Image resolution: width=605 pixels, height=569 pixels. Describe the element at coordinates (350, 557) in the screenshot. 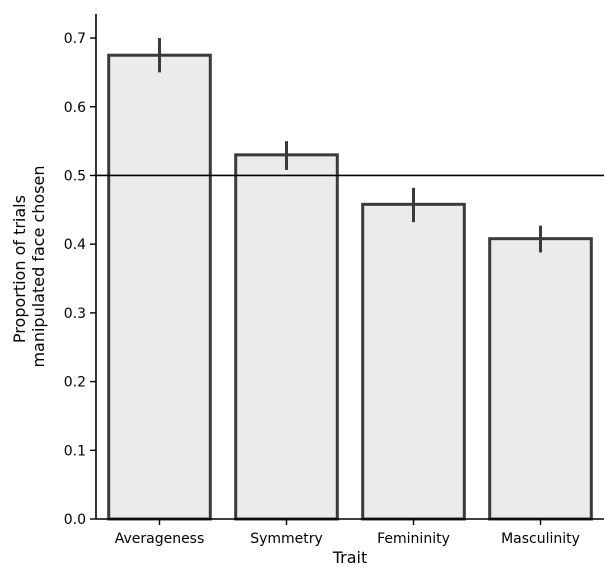

I see `x-axis-title: Trait` at that location.